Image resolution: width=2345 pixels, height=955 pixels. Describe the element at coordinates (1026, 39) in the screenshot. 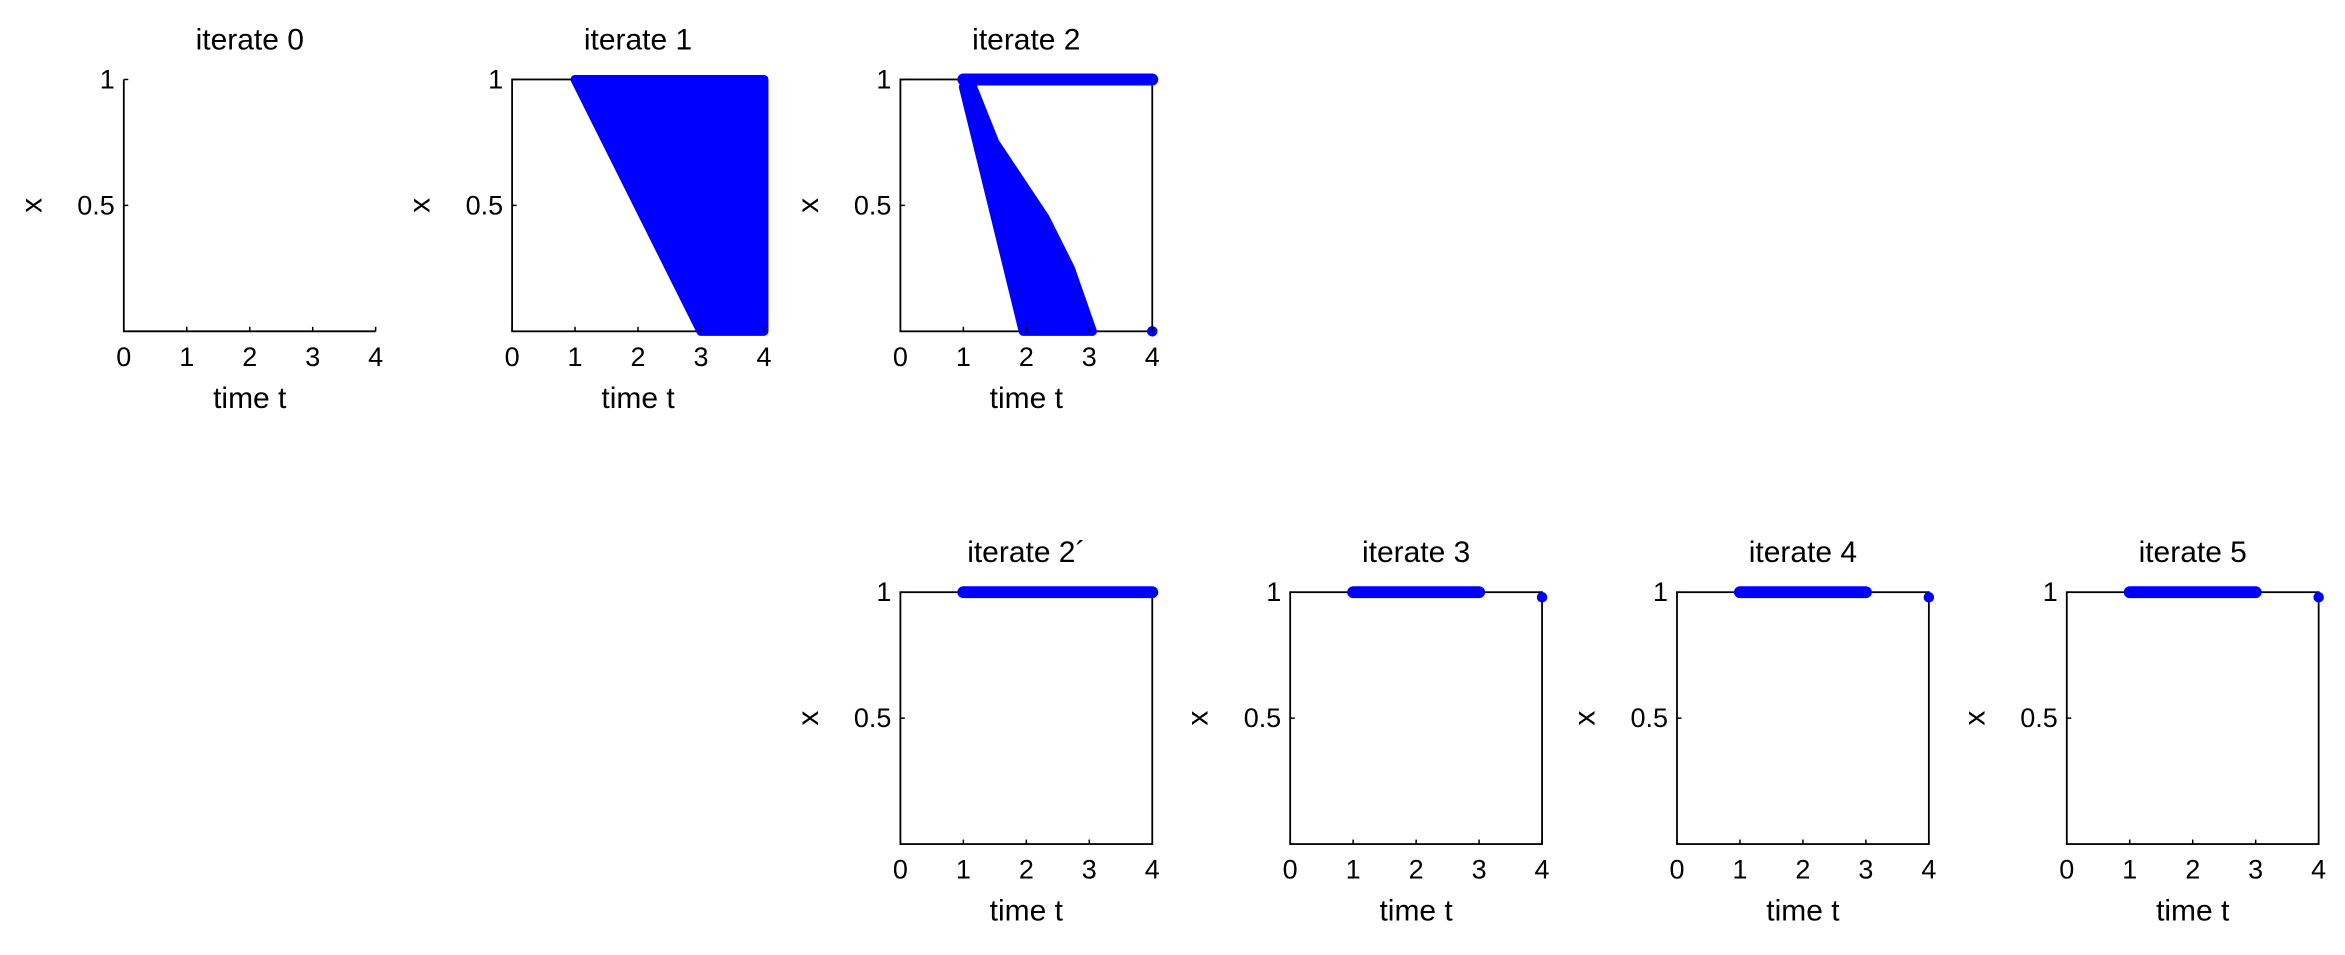

I see `chart-title: iterate 2` at that location.